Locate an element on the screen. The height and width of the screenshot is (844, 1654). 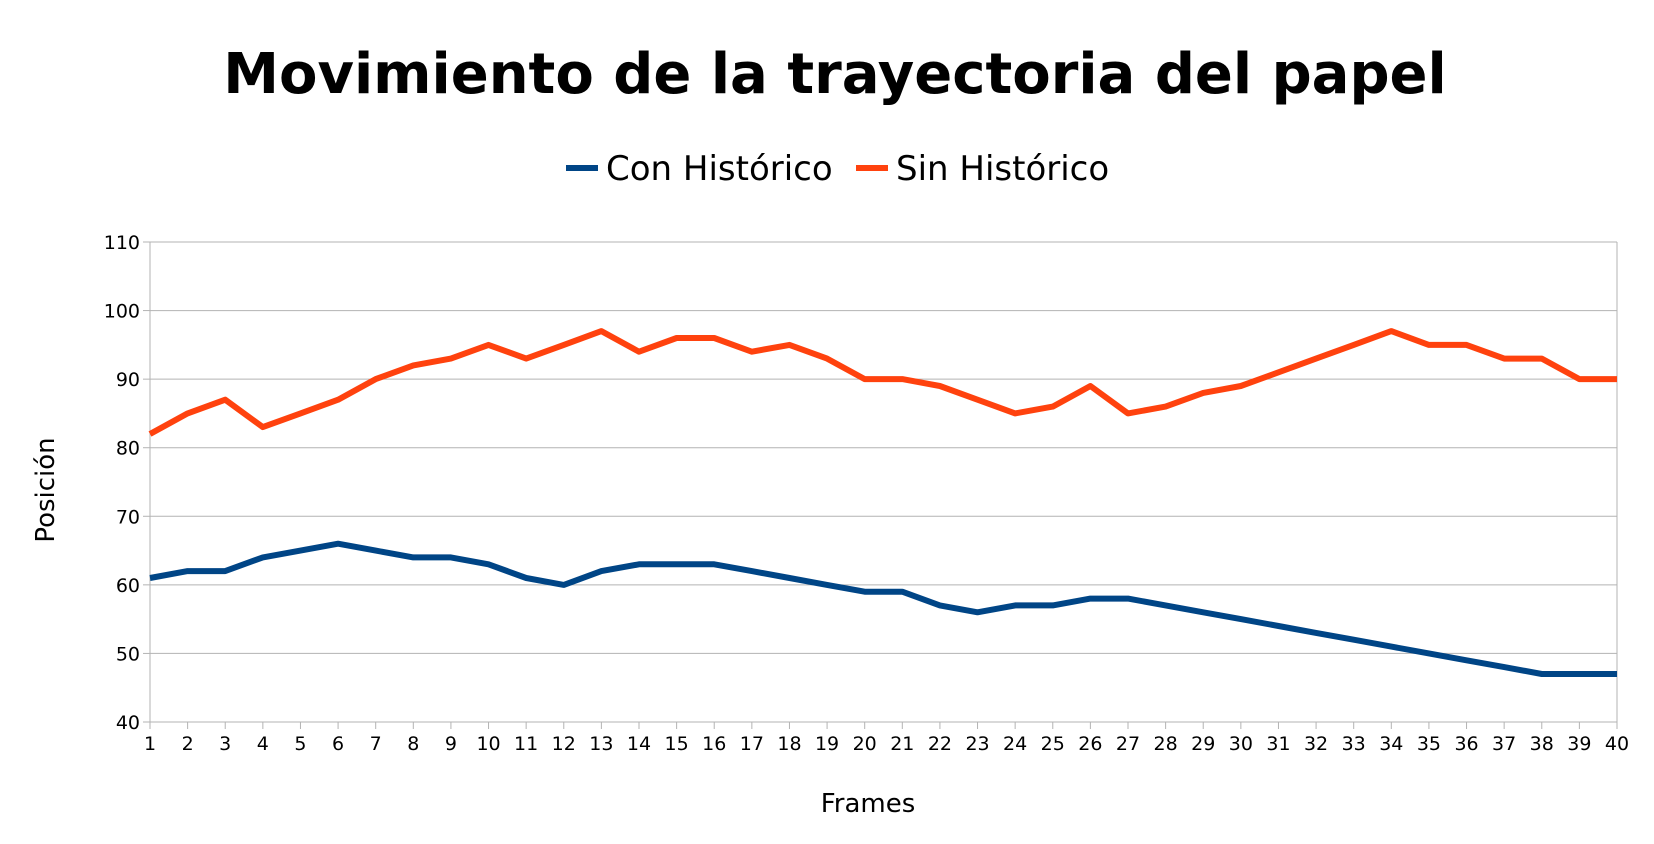
x-tick-label: 40 is located at coordinates (1617, 744).